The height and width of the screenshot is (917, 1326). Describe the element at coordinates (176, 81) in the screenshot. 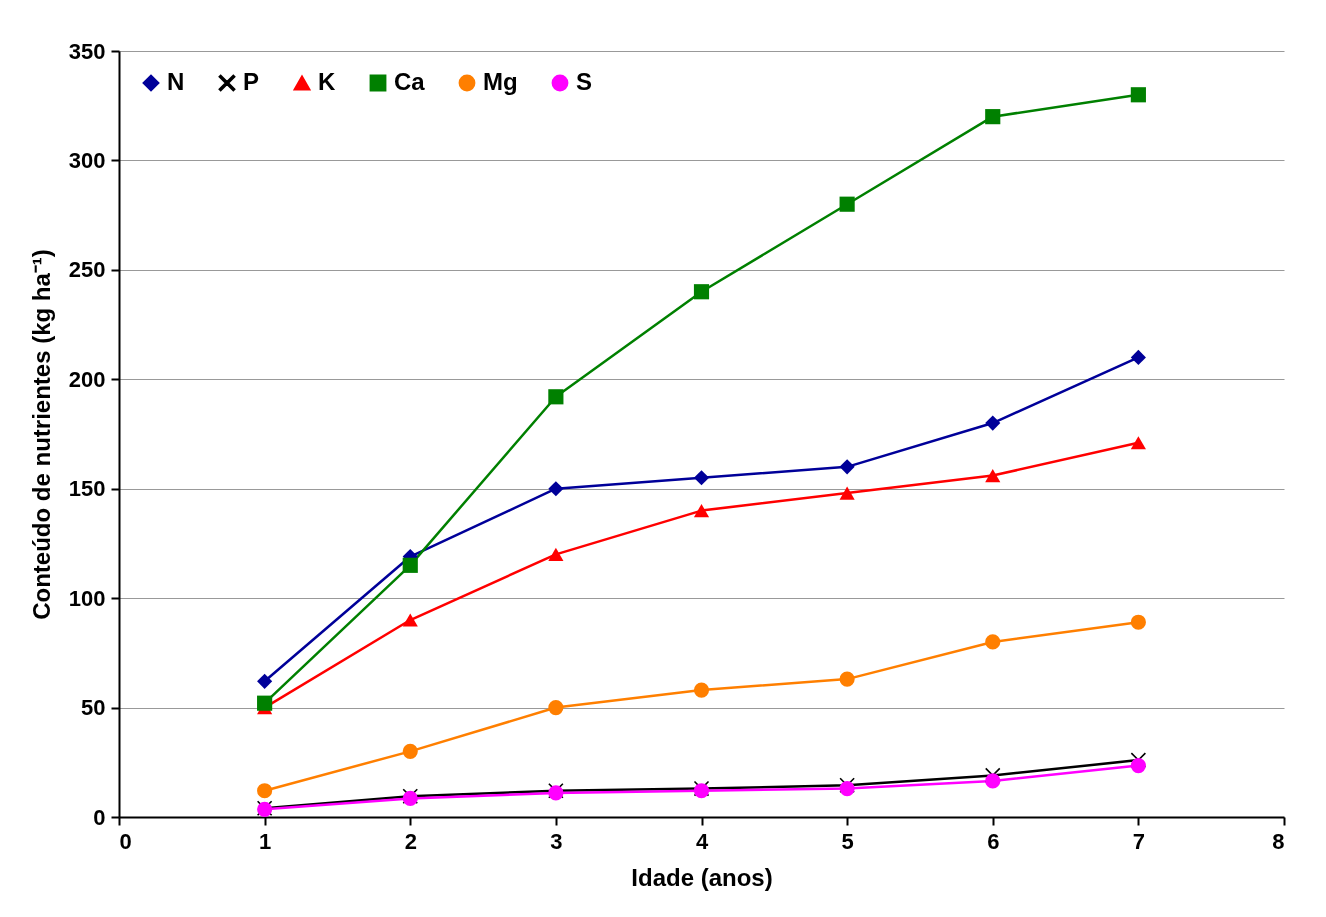

I see `legend-label: N` at that location.